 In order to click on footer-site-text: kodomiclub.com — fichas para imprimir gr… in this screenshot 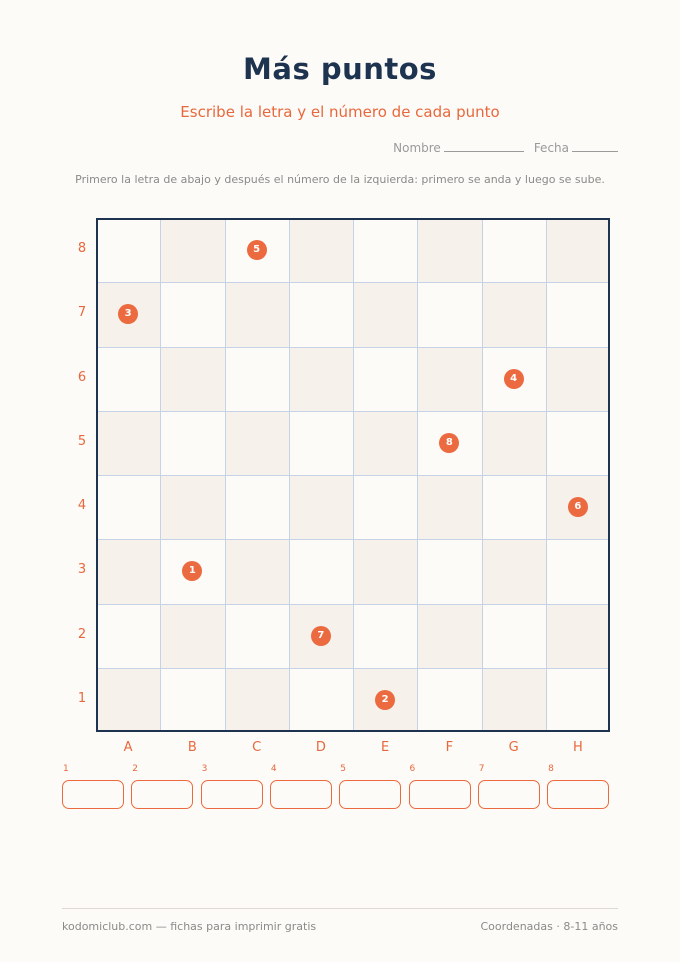, I will do `click(189, 926)`.